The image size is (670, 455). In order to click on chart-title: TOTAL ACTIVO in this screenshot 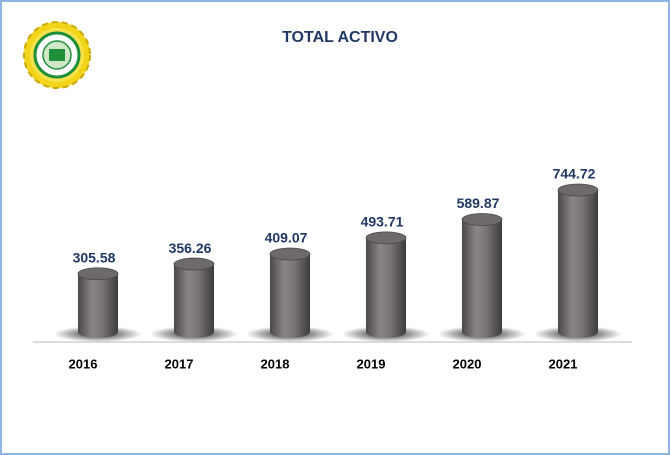, I will do `click(340, 37)`.